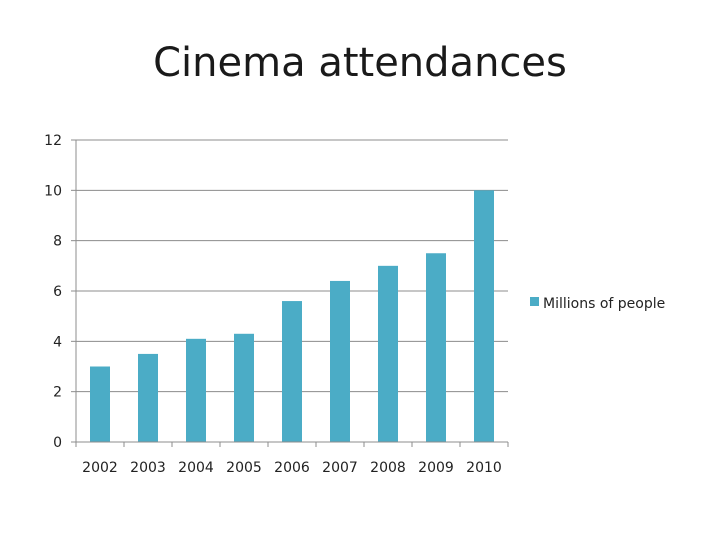 This screenshot has width=720, height=540. Describe the element at coordinates (340, 468) in the screenshot. I see `x-tick-label: 2007` at that location.